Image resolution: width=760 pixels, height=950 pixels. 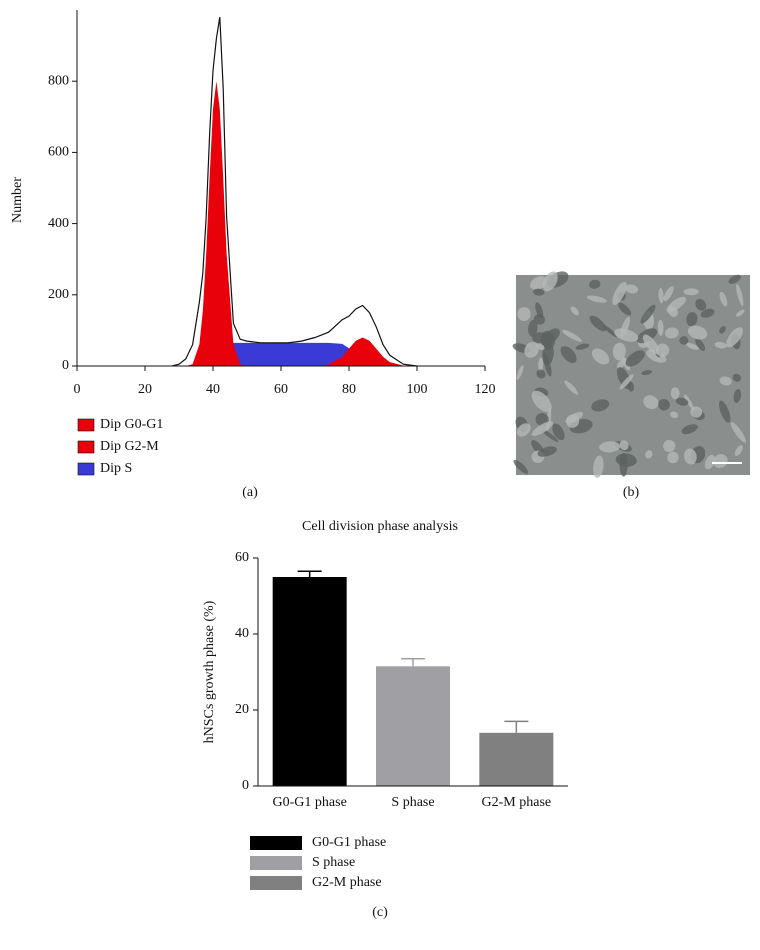 What do you see at coordinates (58, 223) in the screenshot?
I see `y-tick-label: 400` at bounding box center [58, 223].